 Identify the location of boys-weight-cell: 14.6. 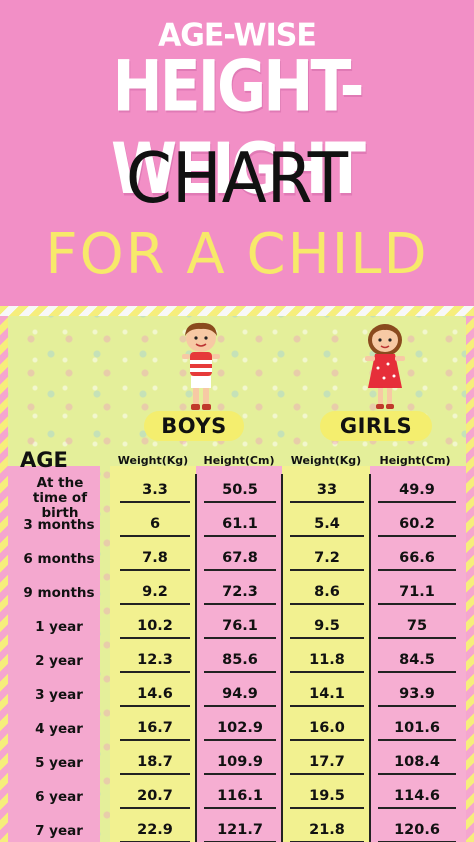
(155, 694).